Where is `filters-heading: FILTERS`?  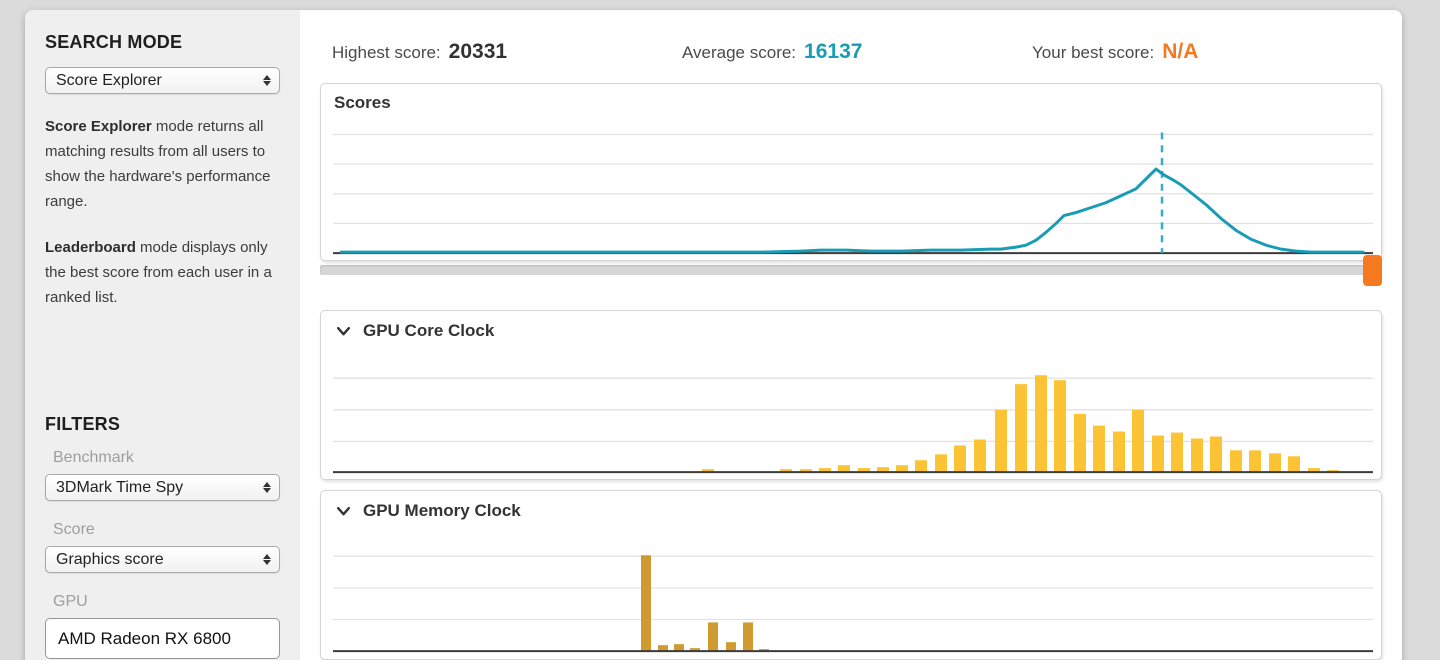 filters-heading: FILTERS is located at coordinates (83, 424).